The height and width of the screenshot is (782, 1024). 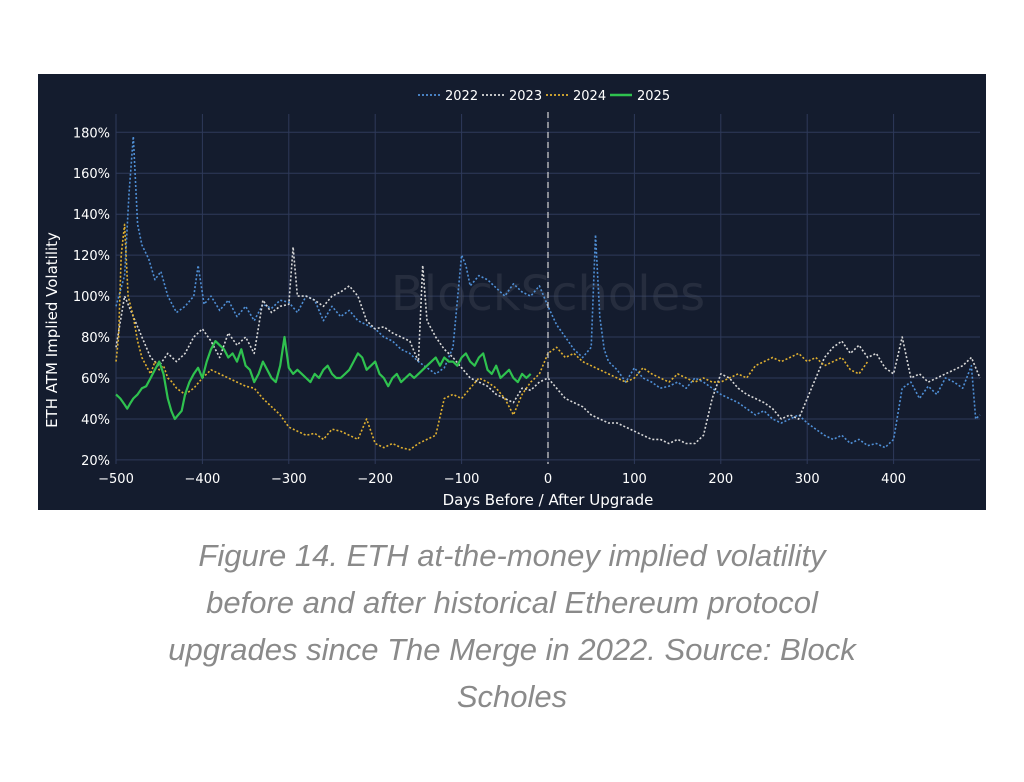 I want to click on x-tick-label: 300, so click(x=807, y=479).